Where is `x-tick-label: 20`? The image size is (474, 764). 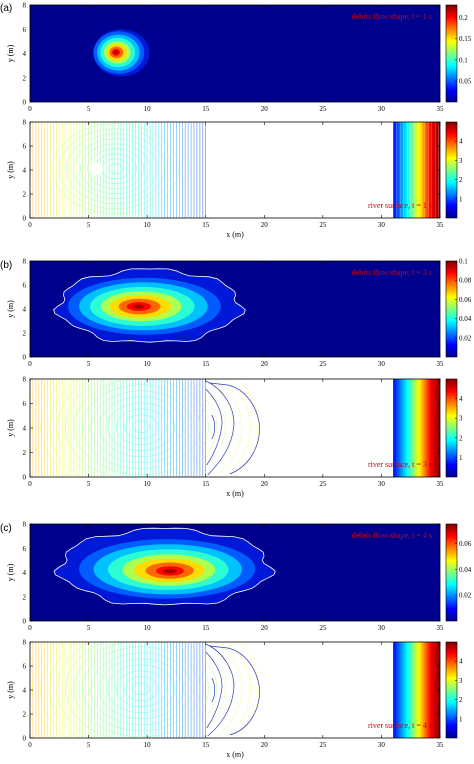 x-tick-label: 20 is located at coordinates (265, 484).